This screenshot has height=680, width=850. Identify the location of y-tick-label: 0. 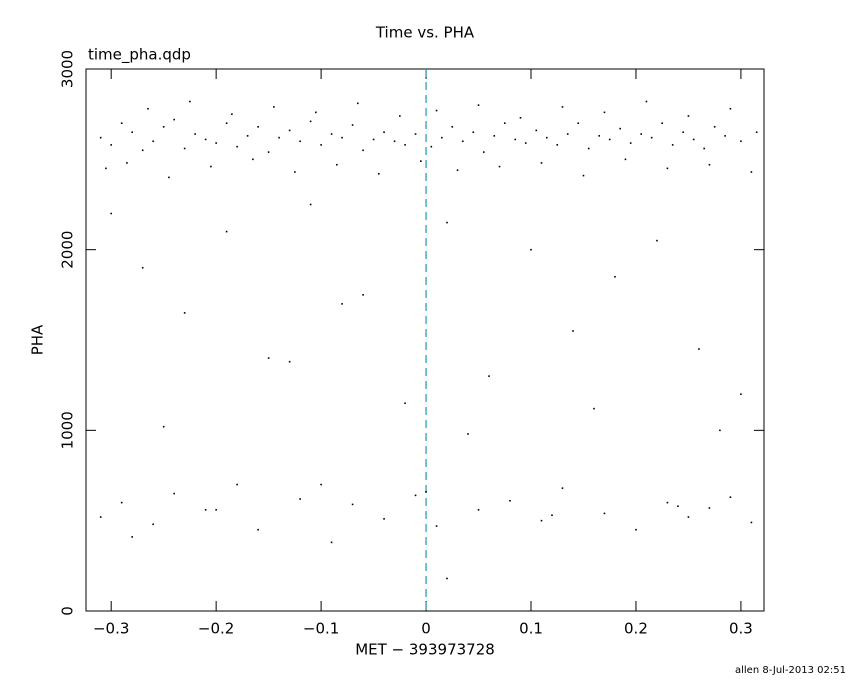
(68, 611).